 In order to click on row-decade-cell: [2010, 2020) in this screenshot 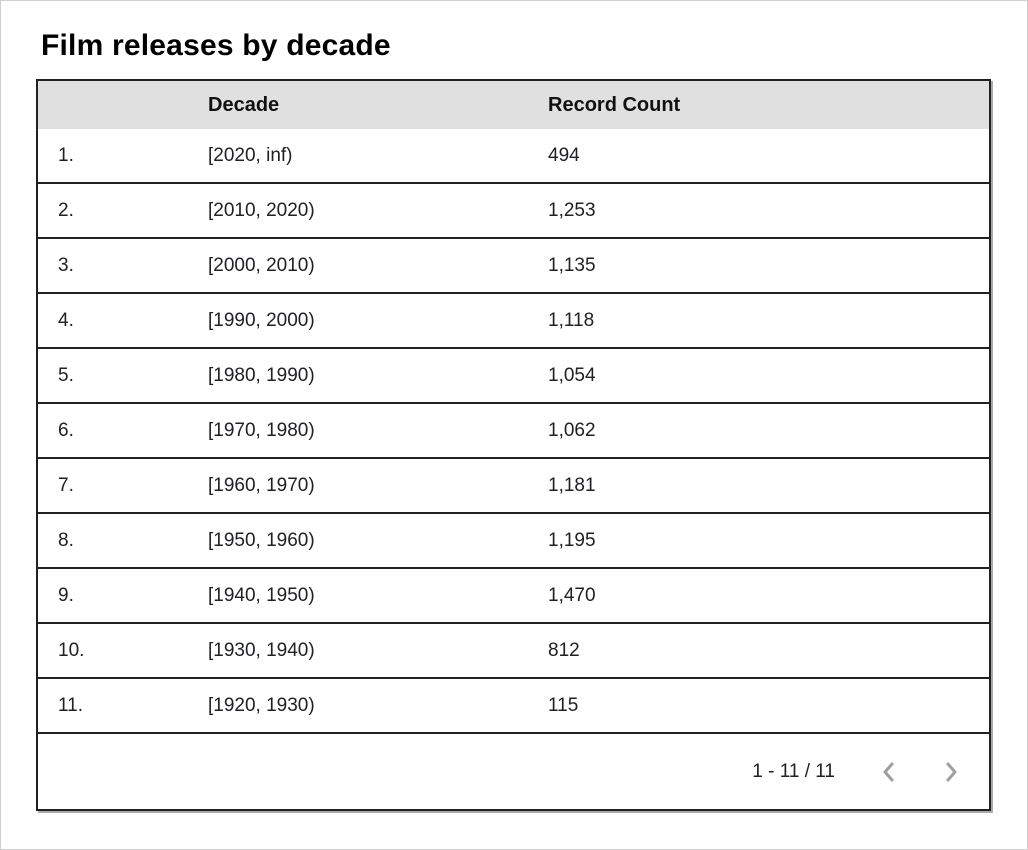, I will do `click(261, 210)`.